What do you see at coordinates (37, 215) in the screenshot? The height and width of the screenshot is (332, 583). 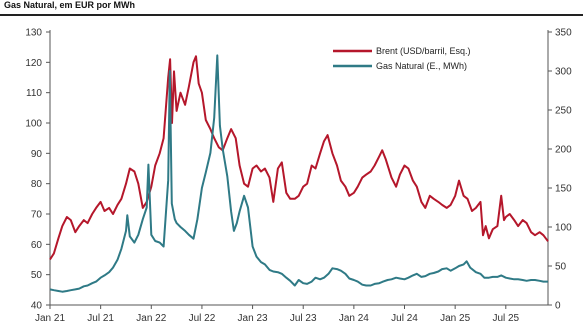 I see `y-left-tick-label: 70` at bounding box center [37, 215].